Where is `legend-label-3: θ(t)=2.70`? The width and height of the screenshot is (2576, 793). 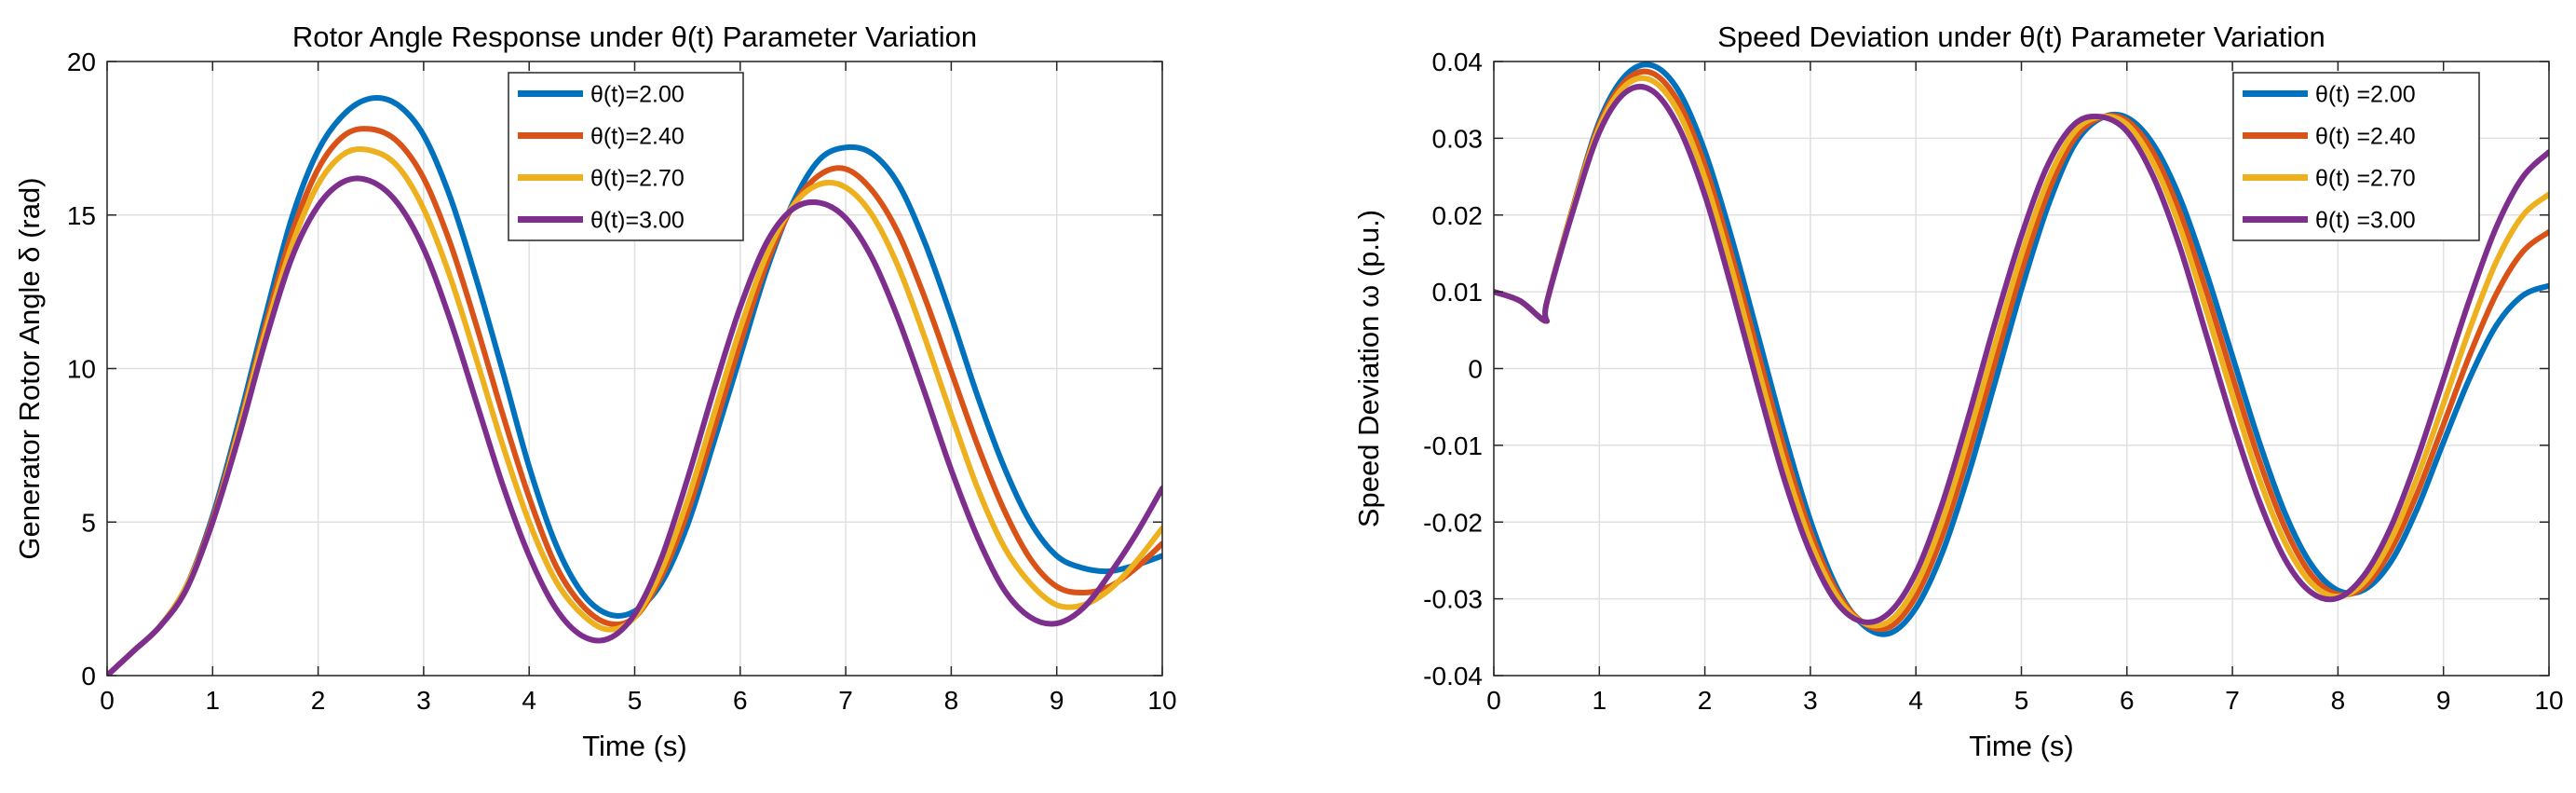
legend-label-3: θ(t)=2.70 is located at coordinates (637, 179).